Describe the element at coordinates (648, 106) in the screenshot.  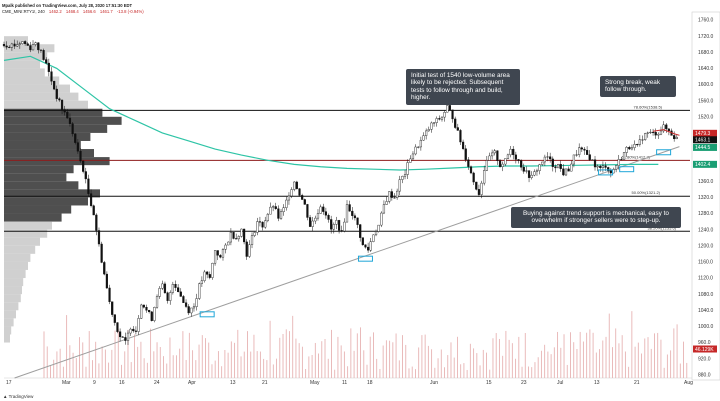
I see `fib-level-label: 78.60%(1538.5)` at that location.